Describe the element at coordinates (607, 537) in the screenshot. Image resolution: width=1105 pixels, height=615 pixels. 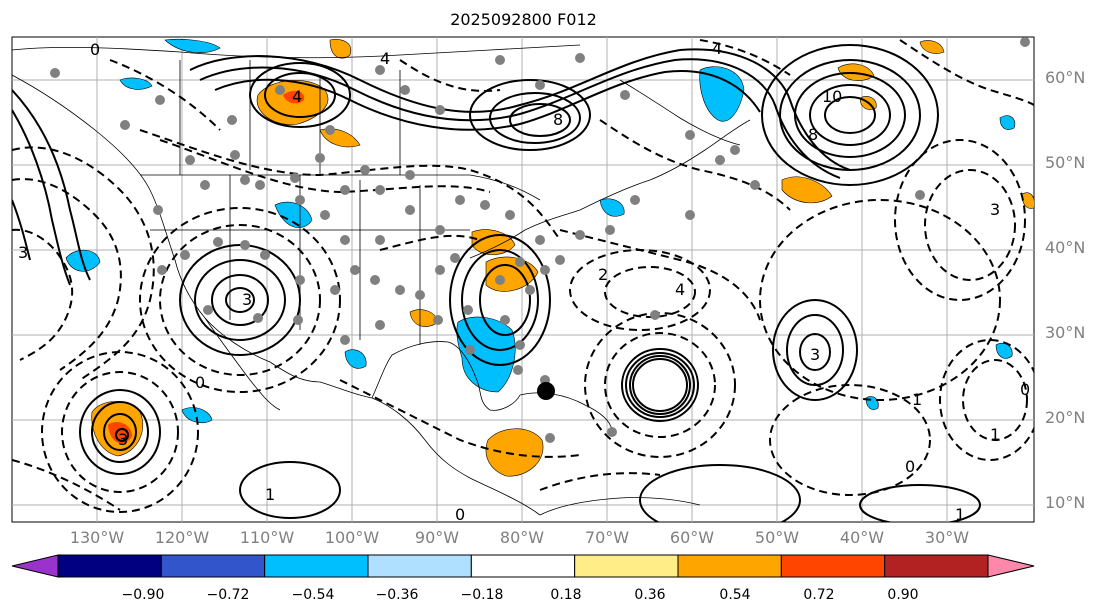
I see `lon-label: 70°W` at that location.